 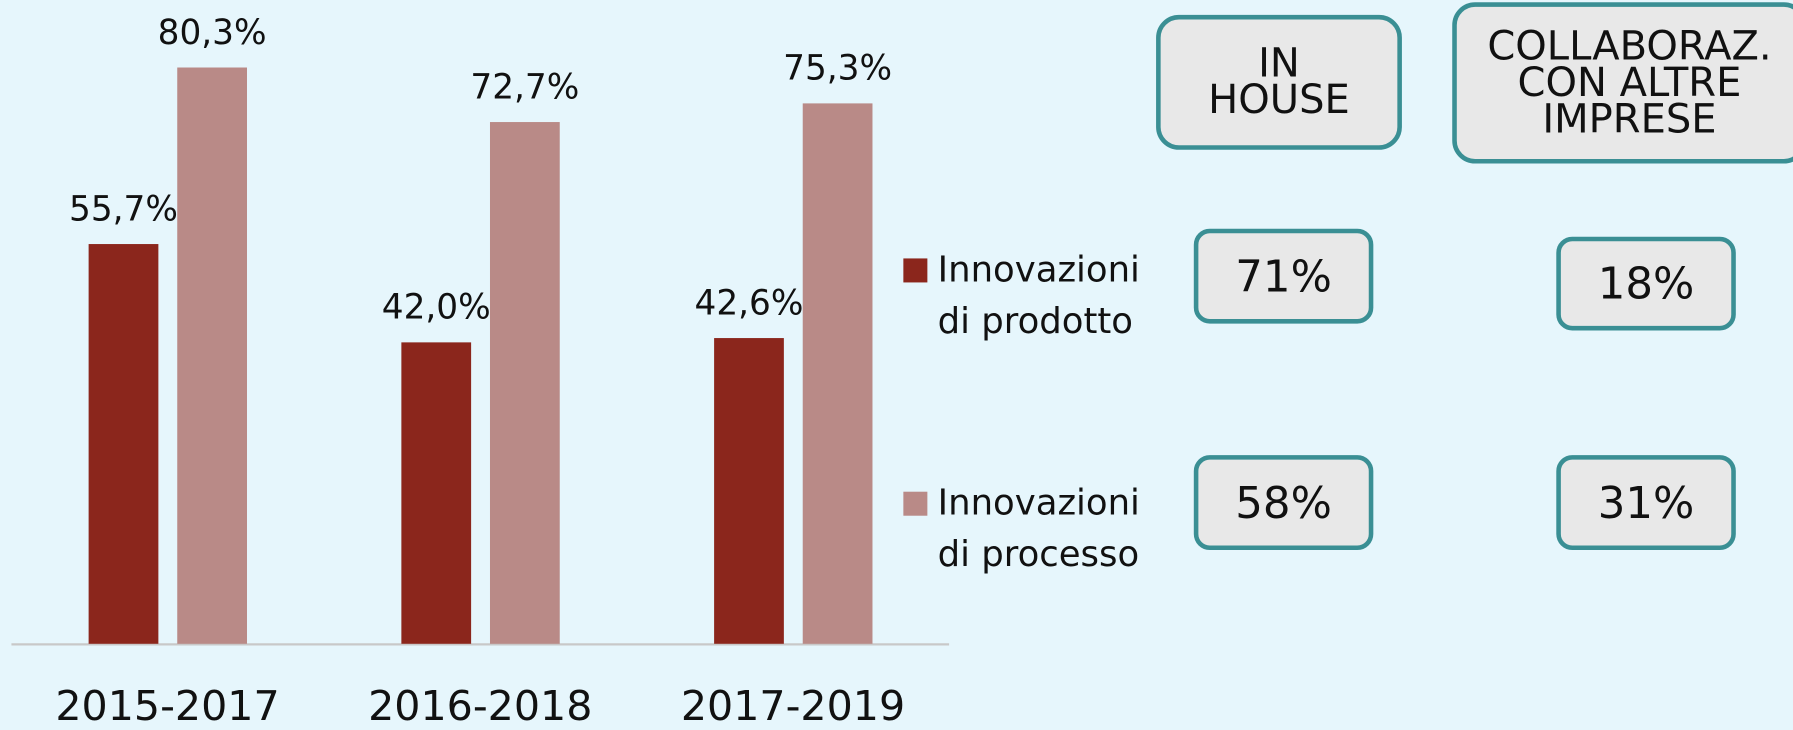 I want to click on cell-text: 31%, so click(x=1646, y=502).